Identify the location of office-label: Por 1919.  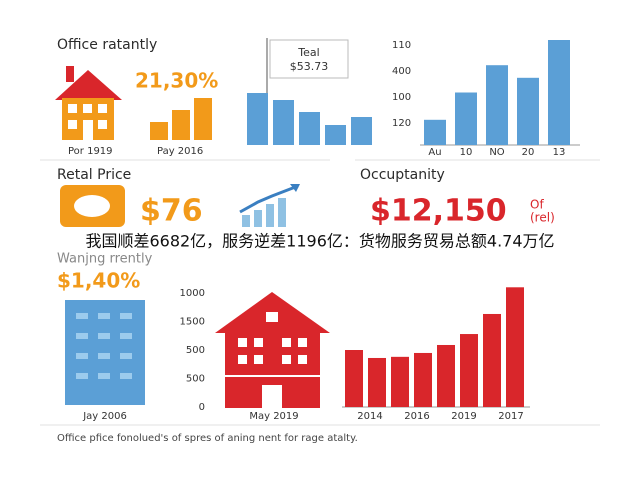
(90, 151).